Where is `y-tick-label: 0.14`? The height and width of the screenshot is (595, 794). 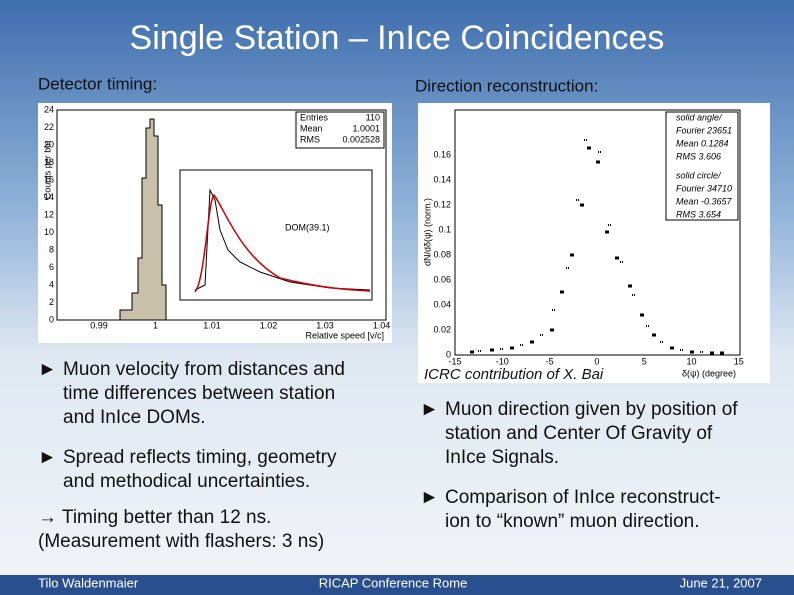
y-tick-label: 0.14 is located at coordinates (442, 179).